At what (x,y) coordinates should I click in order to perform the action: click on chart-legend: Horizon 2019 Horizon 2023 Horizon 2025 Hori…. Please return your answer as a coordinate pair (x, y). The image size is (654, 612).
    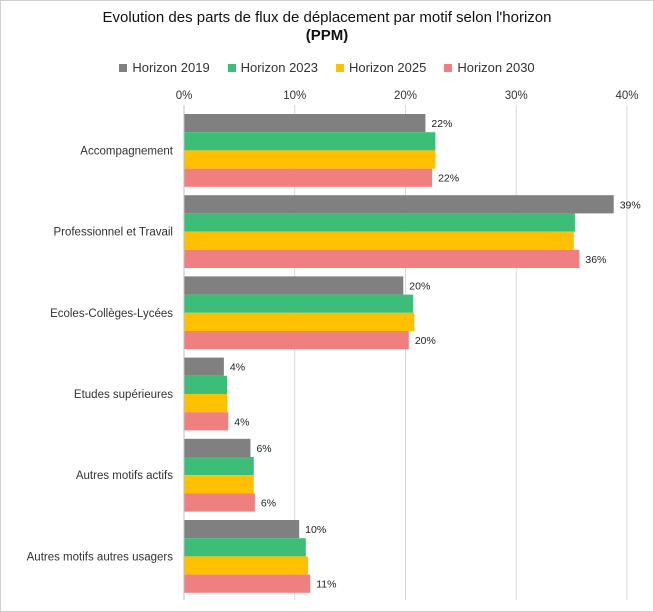
    Looking at the image, I should click on (327, 67).